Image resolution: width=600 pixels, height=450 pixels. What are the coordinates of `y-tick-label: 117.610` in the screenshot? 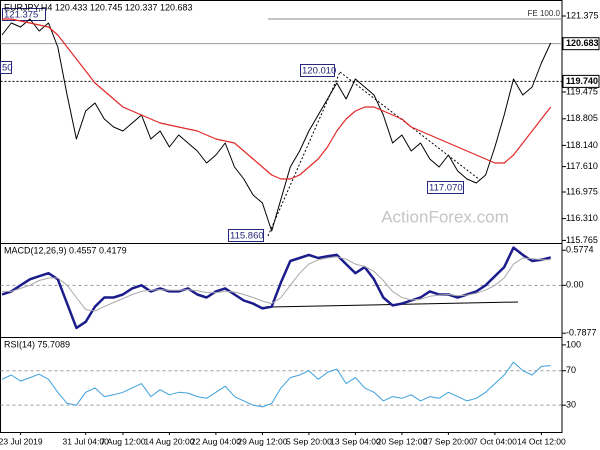 It's located at (582, 166).